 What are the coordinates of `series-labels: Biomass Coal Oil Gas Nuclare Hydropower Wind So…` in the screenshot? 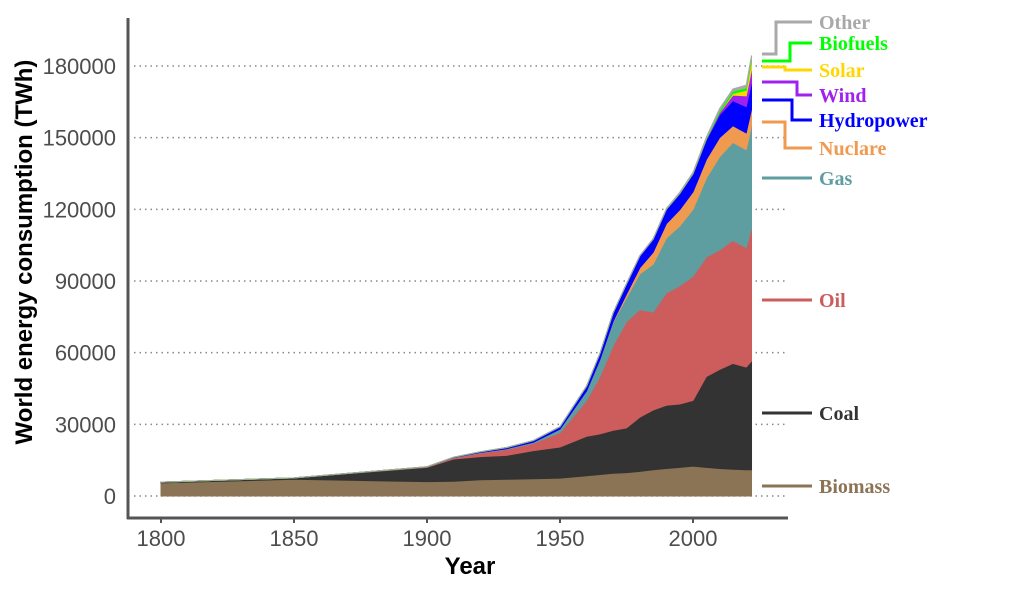 It's located at (845, 255).